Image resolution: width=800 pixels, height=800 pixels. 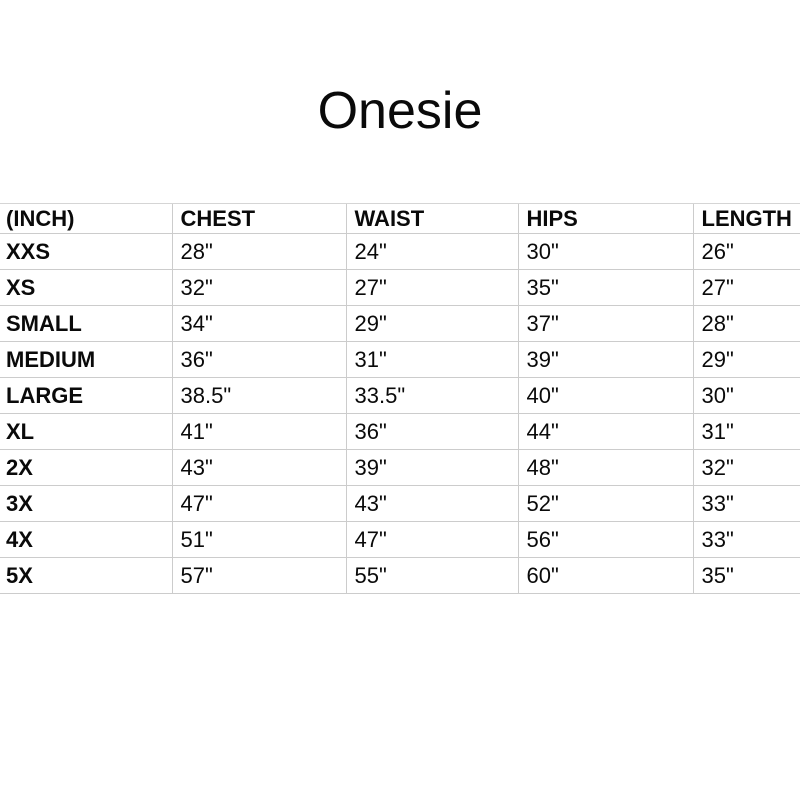 What do you see at coordinates (746, 218) in the screenshot?
I see `header-cell-length: LENGTH` at bounding box center [746, 218].